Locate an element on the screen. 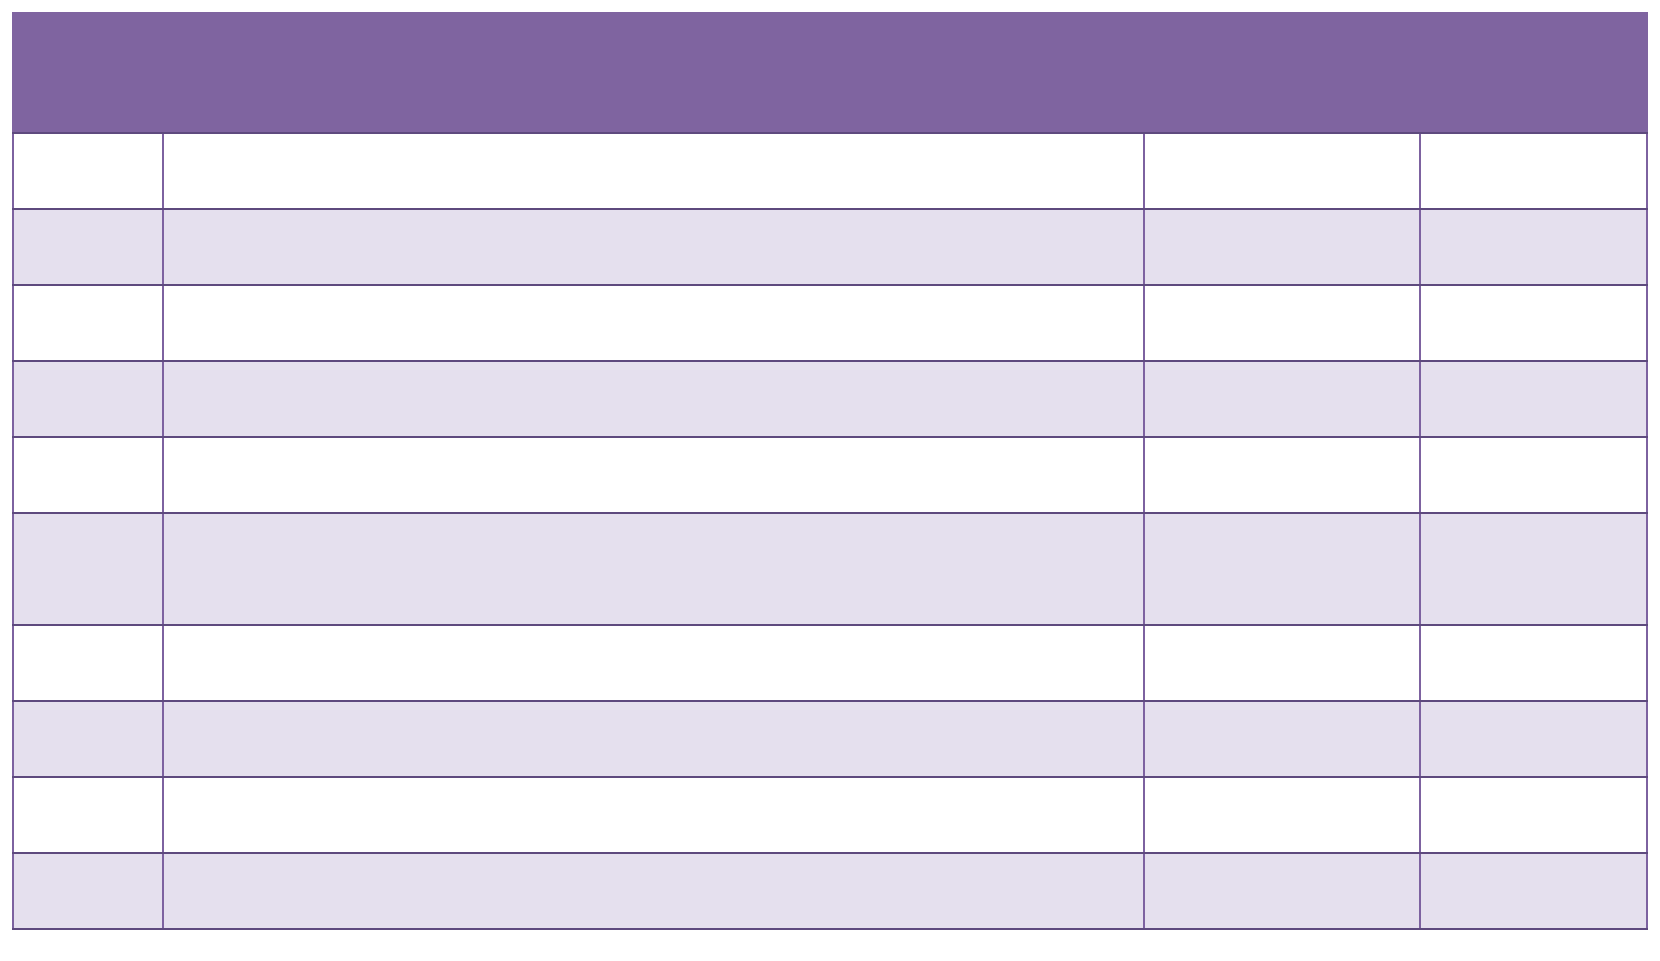  table-header is located at coordinates (830, 73).